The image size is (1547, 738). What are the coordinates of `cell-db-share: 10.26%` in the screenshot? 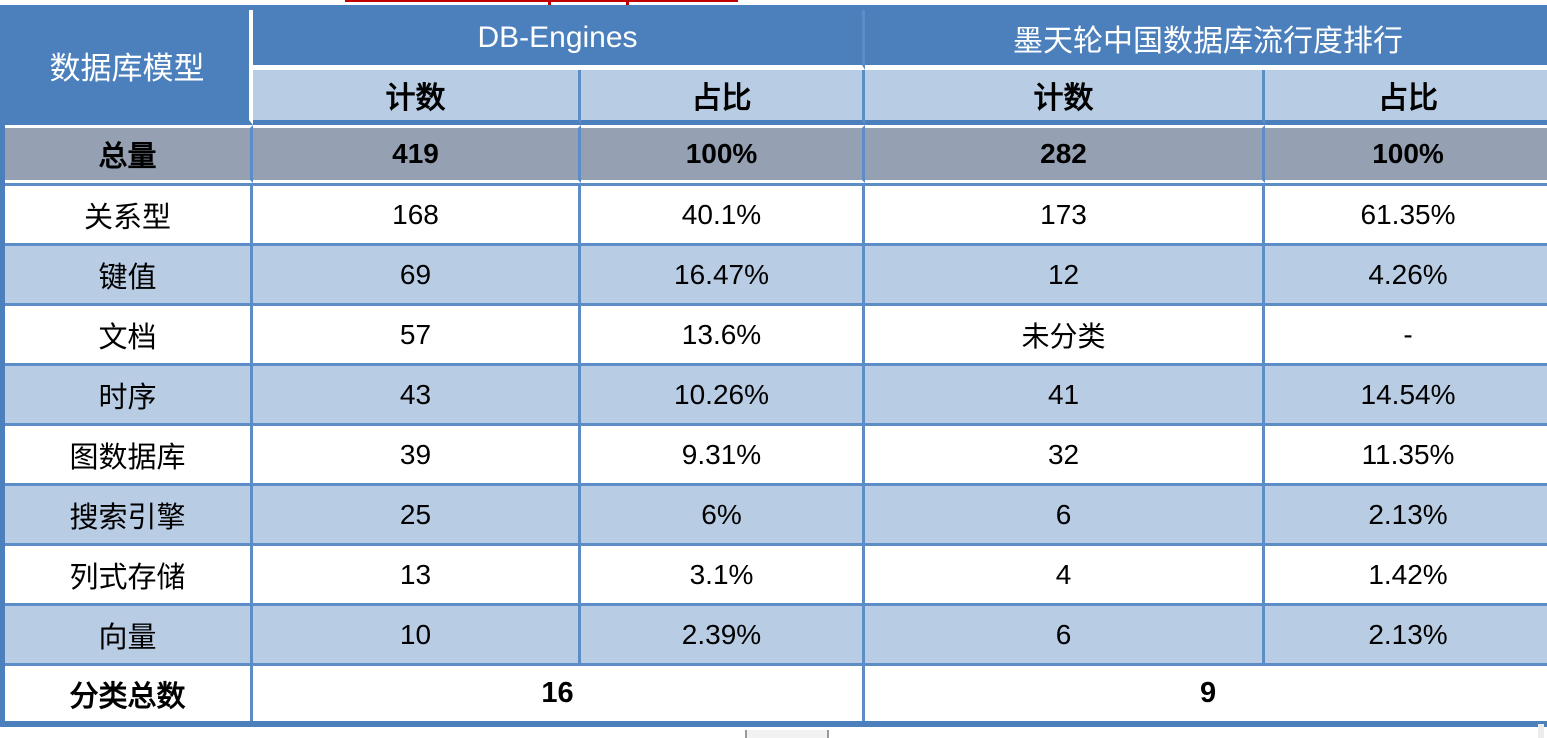 It's located at (723, 396).